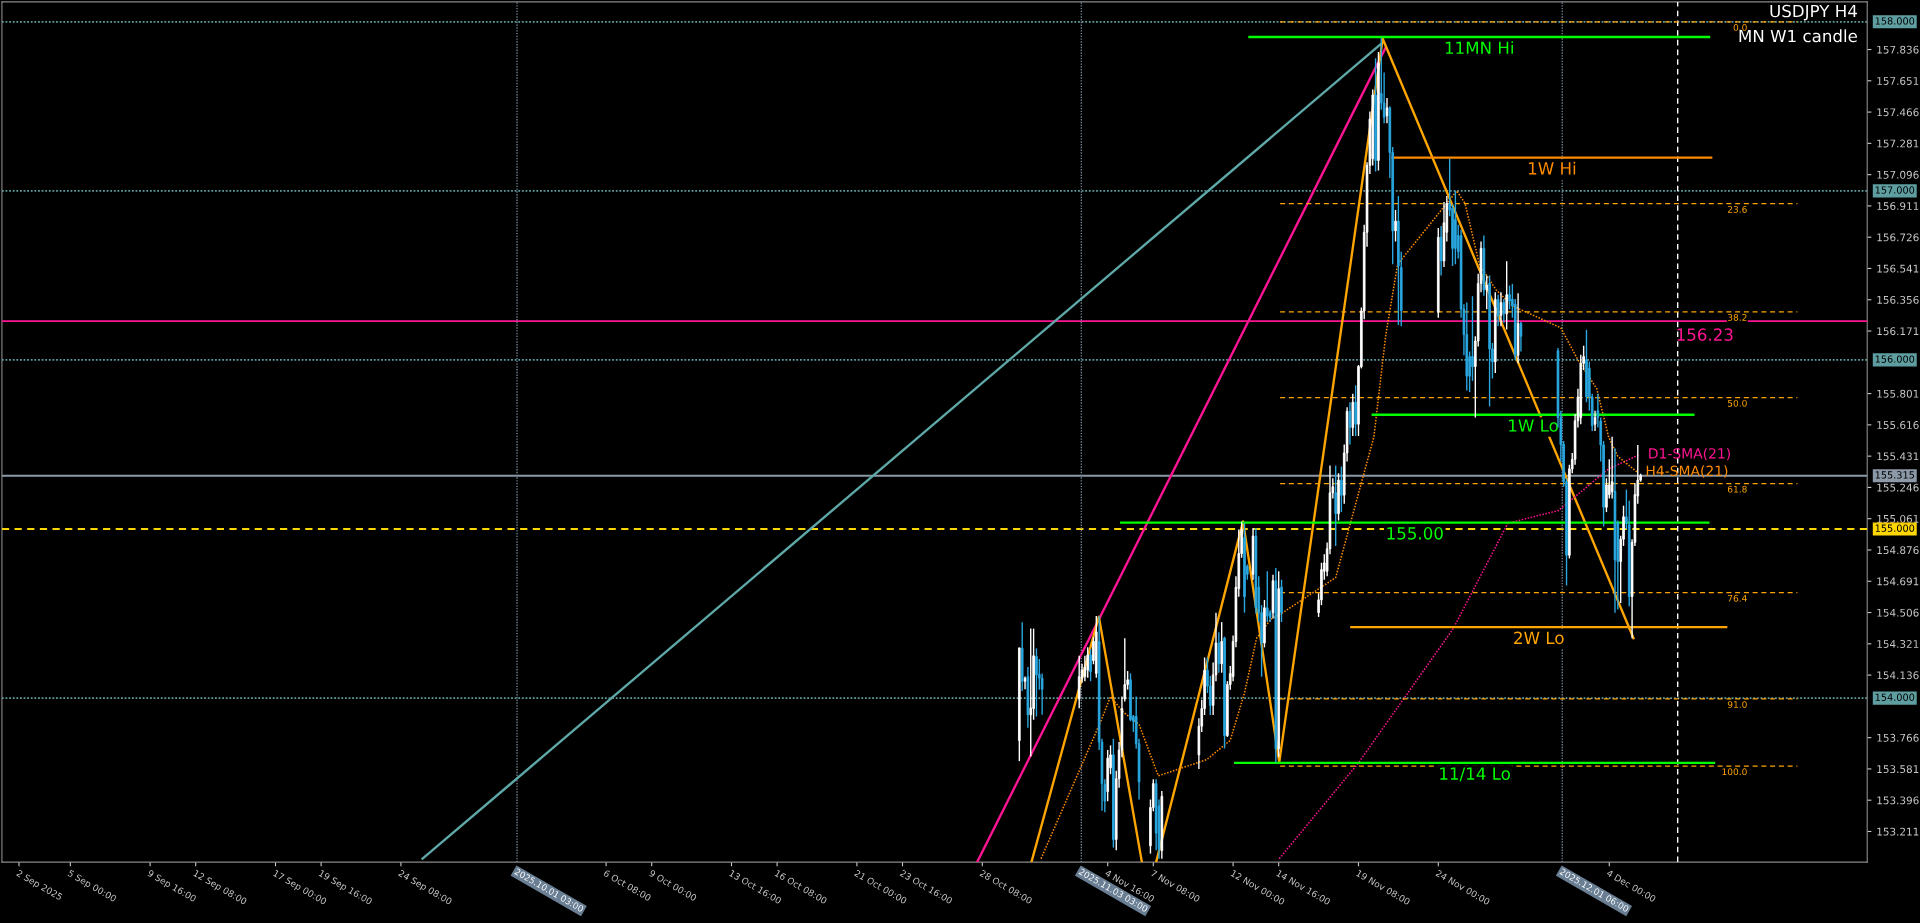 The width and height of the screenshot is (1920, 923). What do you see at coordinates (1539, 638) in the screenshot?
I see `series-label: 2W Lo` at bounding box center [1539, 638].